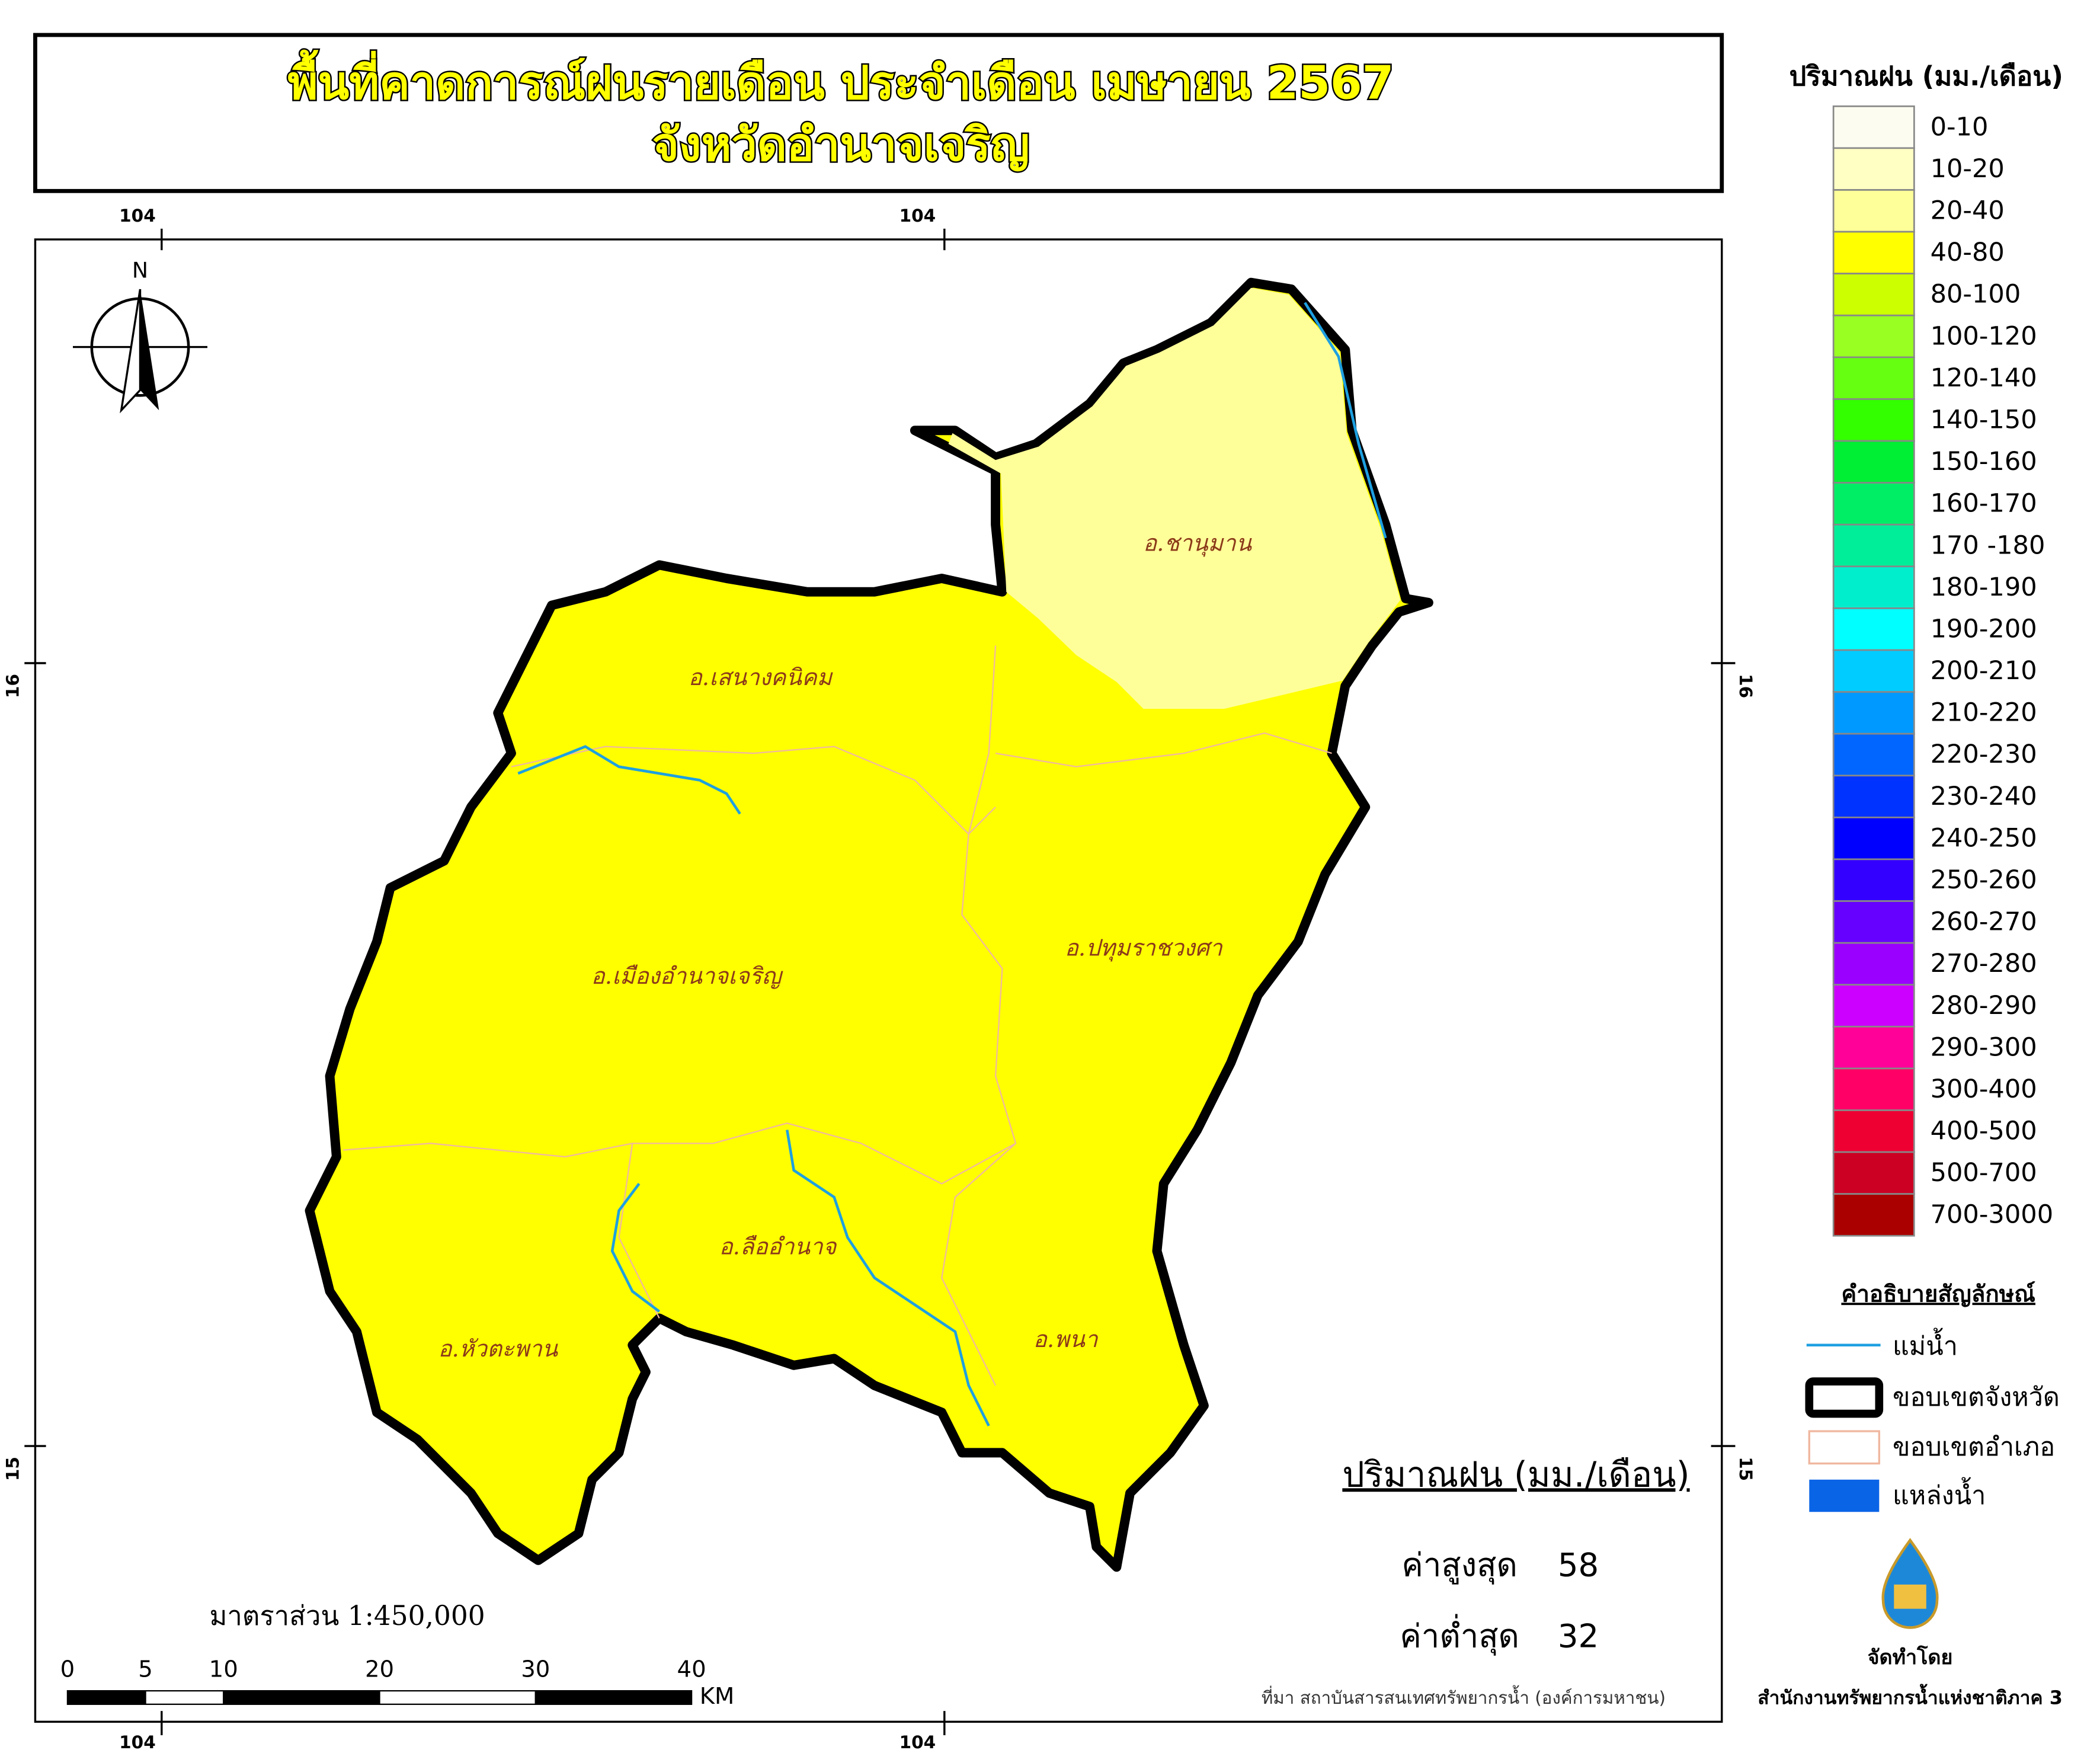  I want to click on legend-label: 0-10, so click(1960, 127).